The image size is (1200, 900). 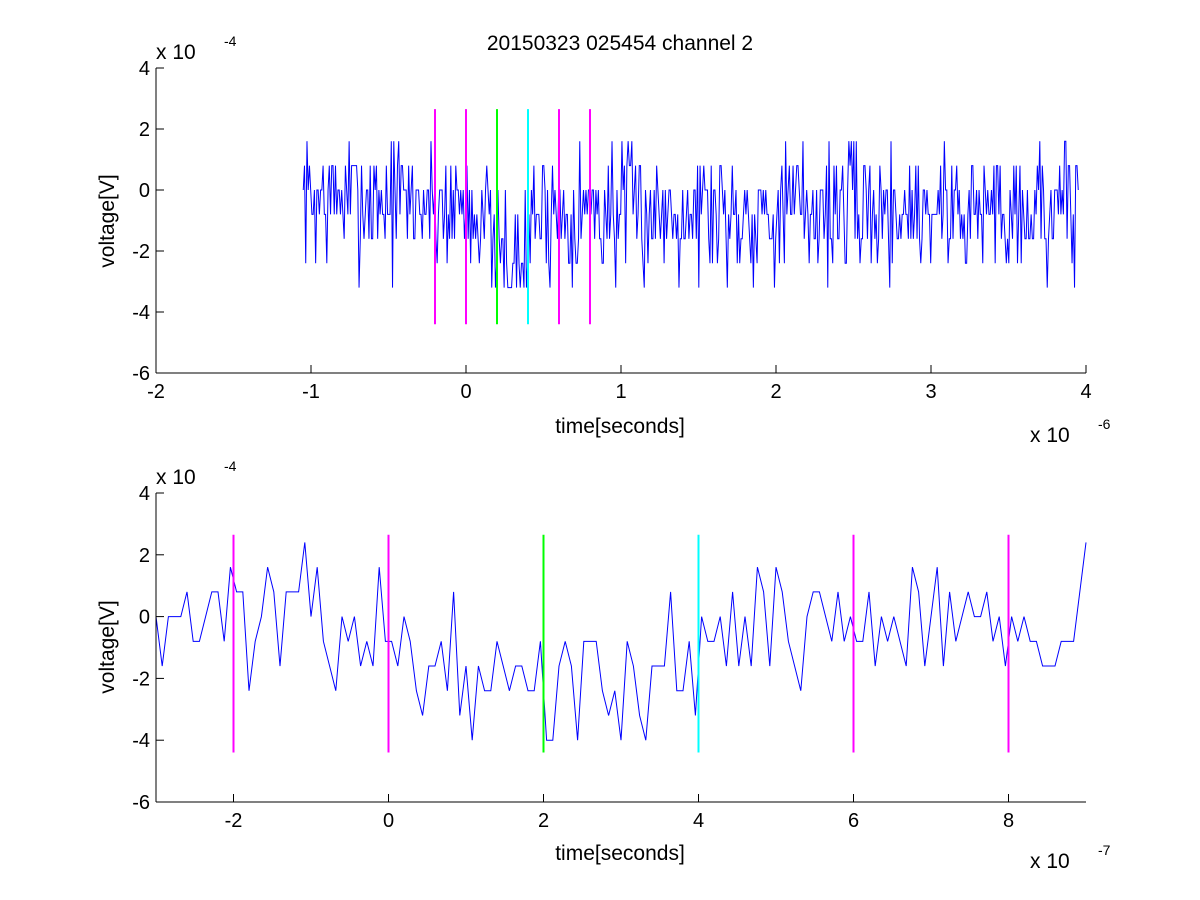 What do you see at coordinates (107, 646) in the screenshot?
I see `bottom-y-axis-label: voltage[V]` at bounding box center [107, 646].